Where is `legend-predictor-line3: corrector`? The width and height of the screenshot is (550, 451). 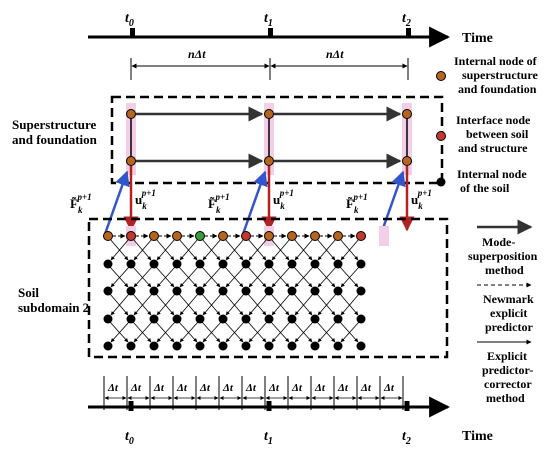 legend-predictor-line3: corrector is located at coordinates (508, 384).